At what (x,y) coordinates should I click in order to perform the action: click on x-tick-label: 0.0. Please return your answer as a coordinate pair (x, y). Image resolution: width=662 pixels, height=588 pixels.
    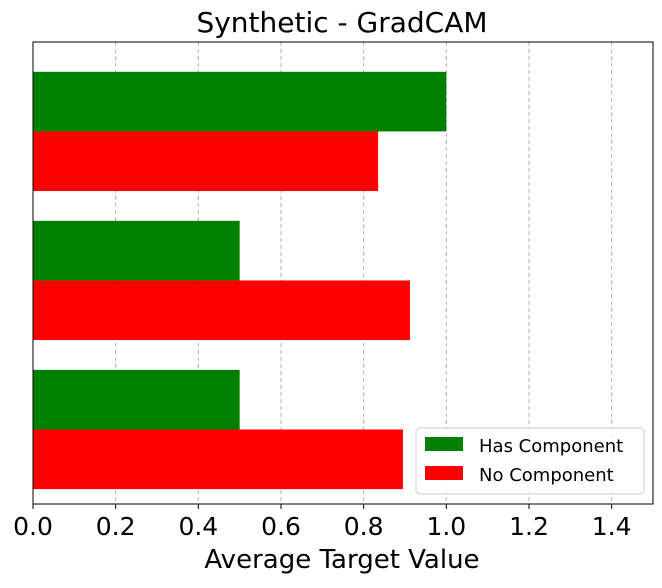
    Looking at the image, I should click on (33, 526).